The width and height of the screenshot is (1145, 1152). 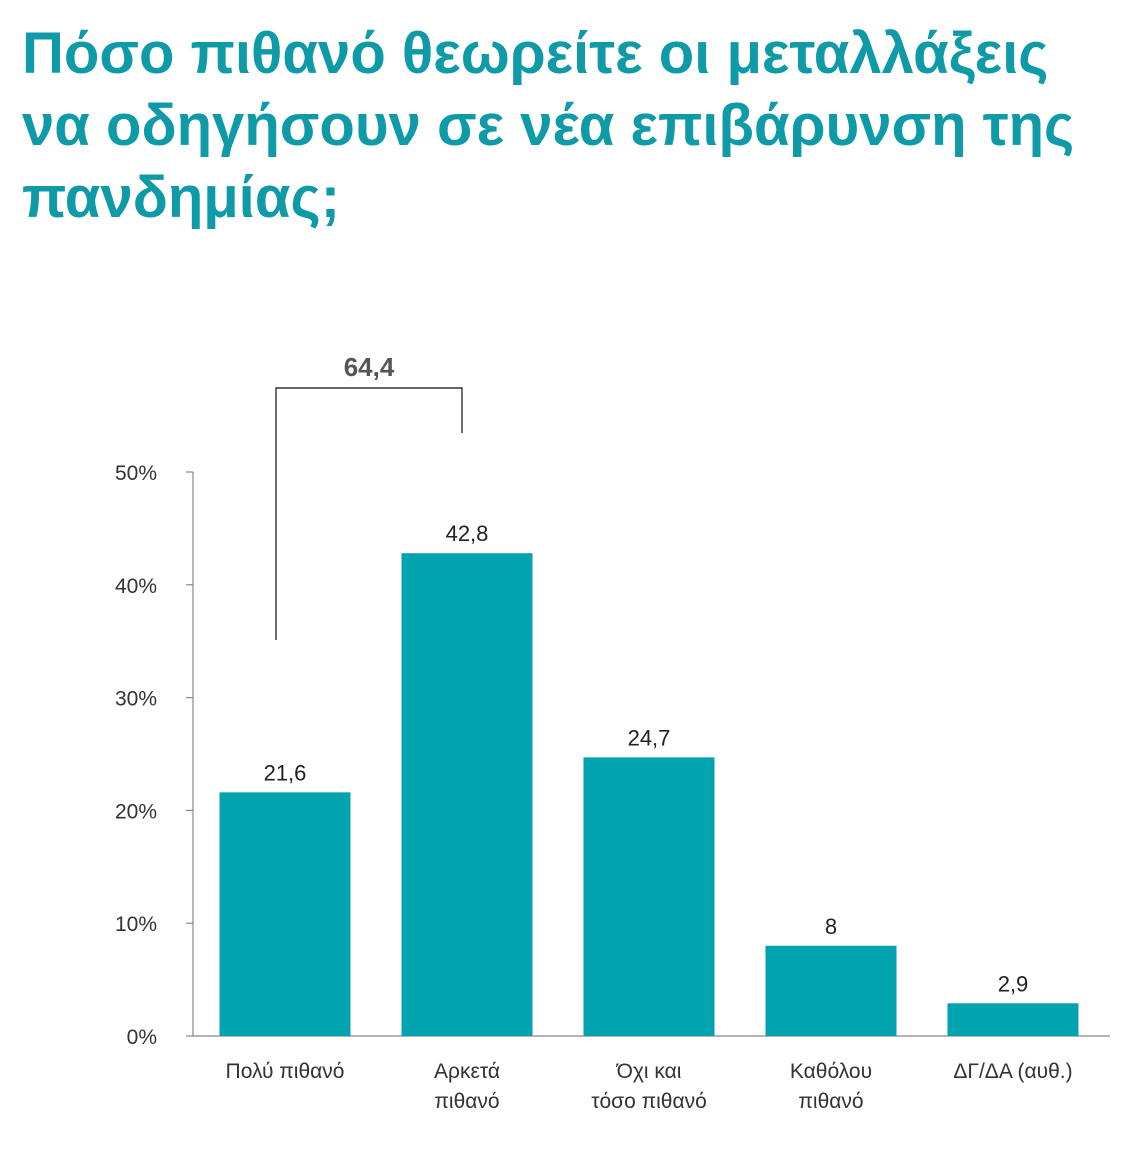 What do you see at coordinates (136, 924) in the screenshot?
I see `y-tick-label: 10%` at bounding box center [136, 924].